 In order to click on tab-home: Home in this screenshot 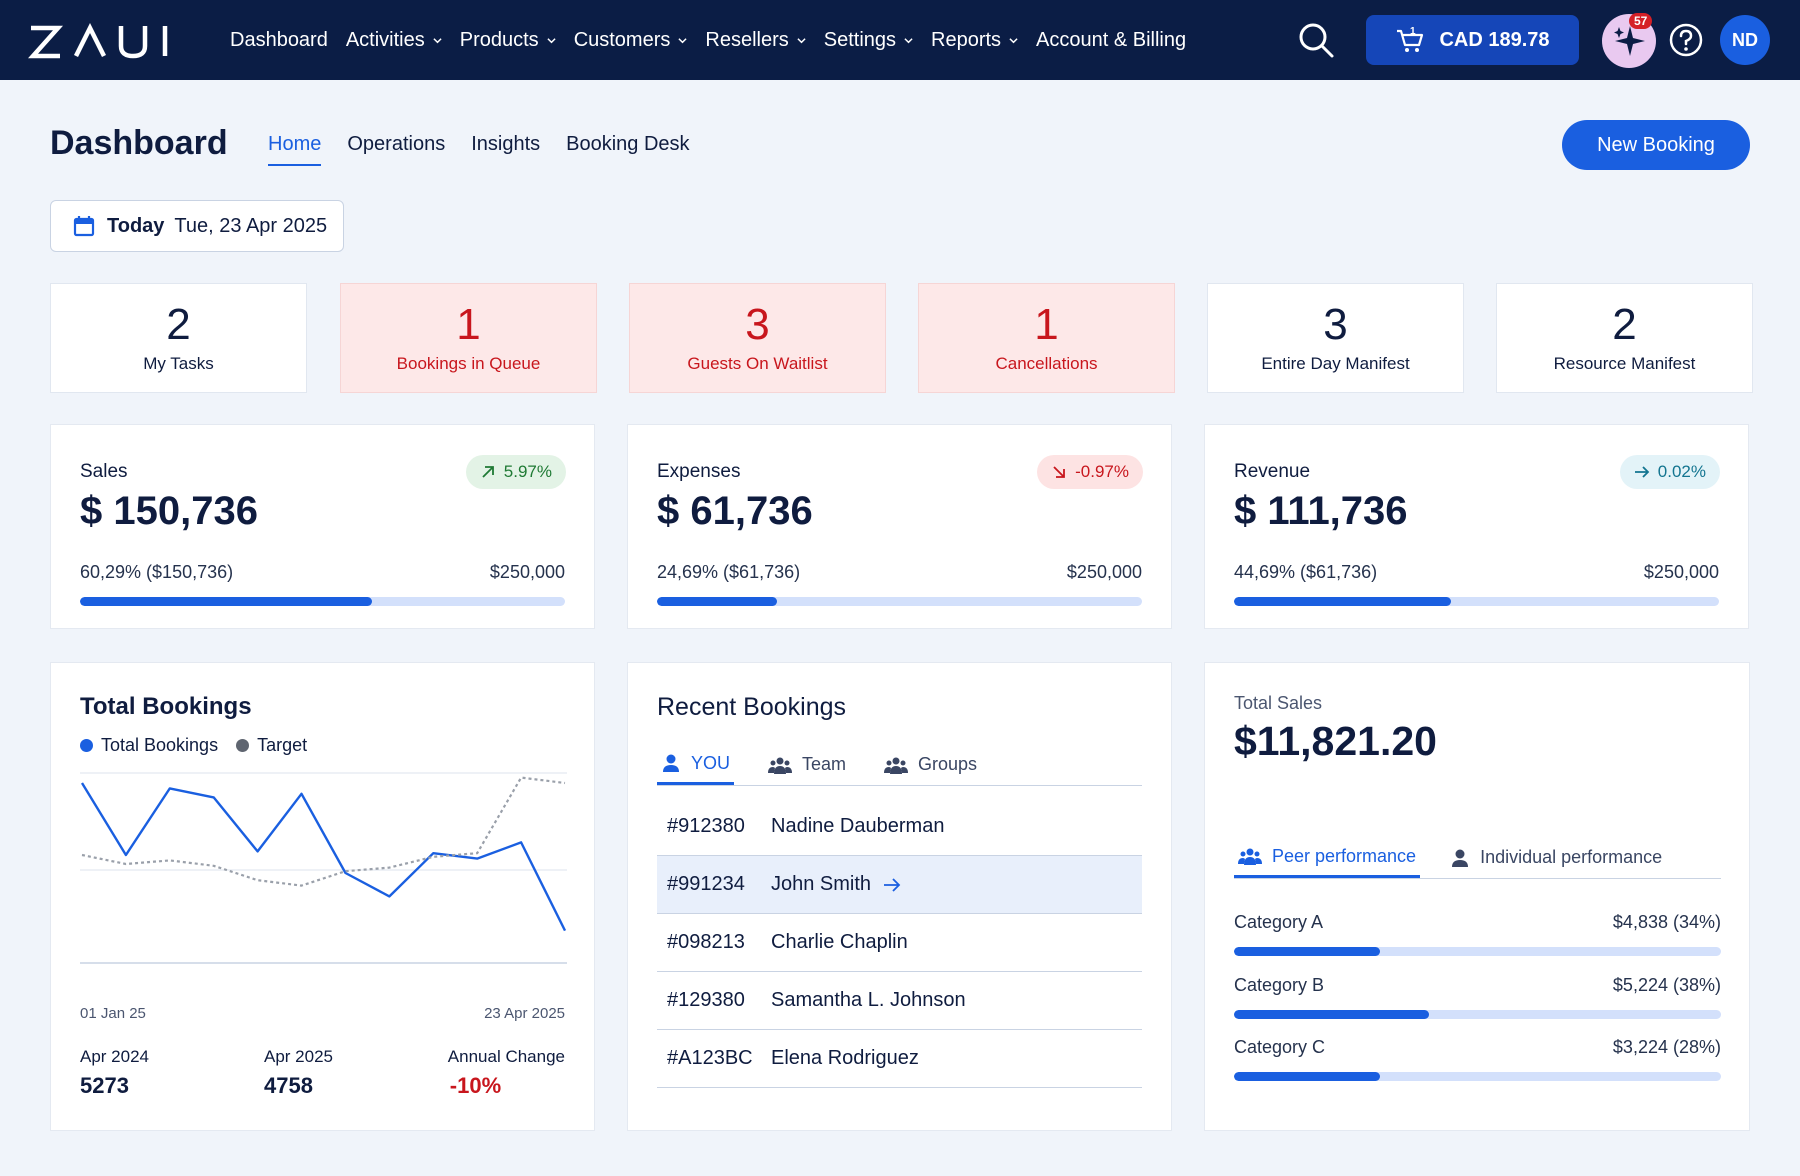, I will do `click(295, 149)`.